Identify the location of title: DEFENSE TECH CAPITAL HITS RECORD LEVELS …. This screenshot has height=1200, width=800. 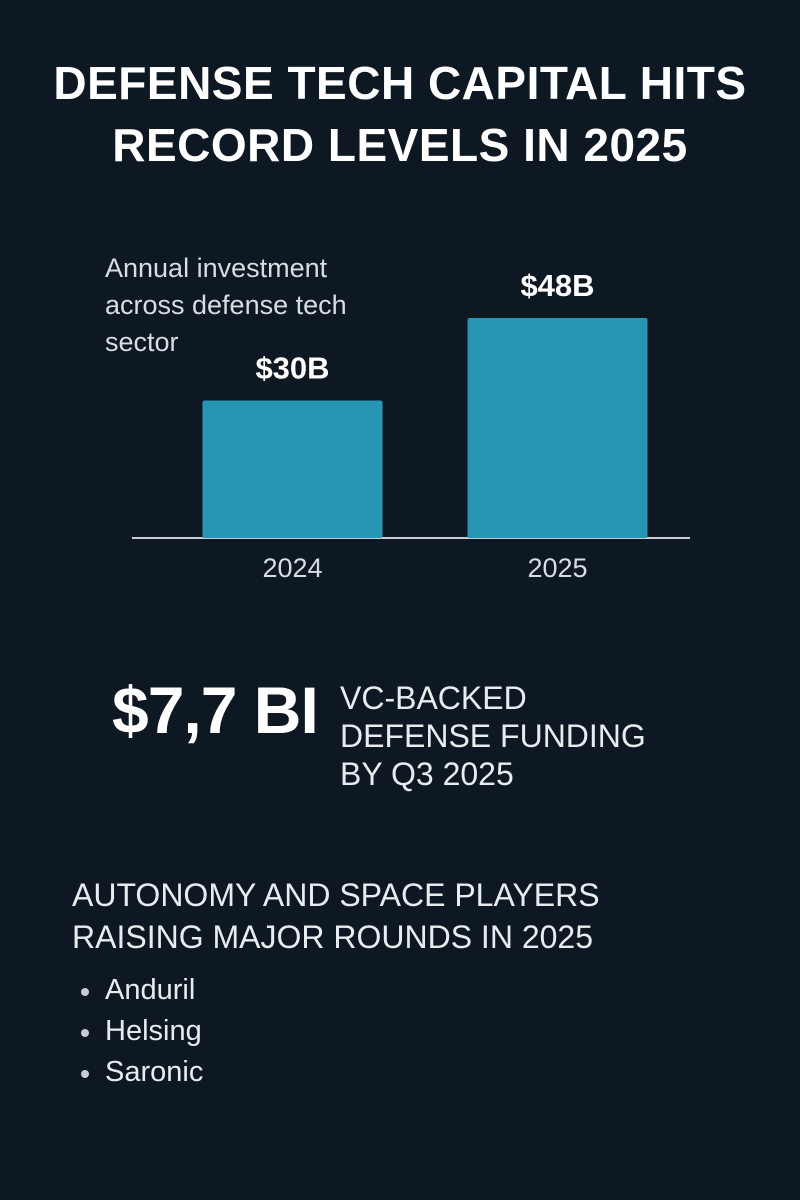
(400, 114).